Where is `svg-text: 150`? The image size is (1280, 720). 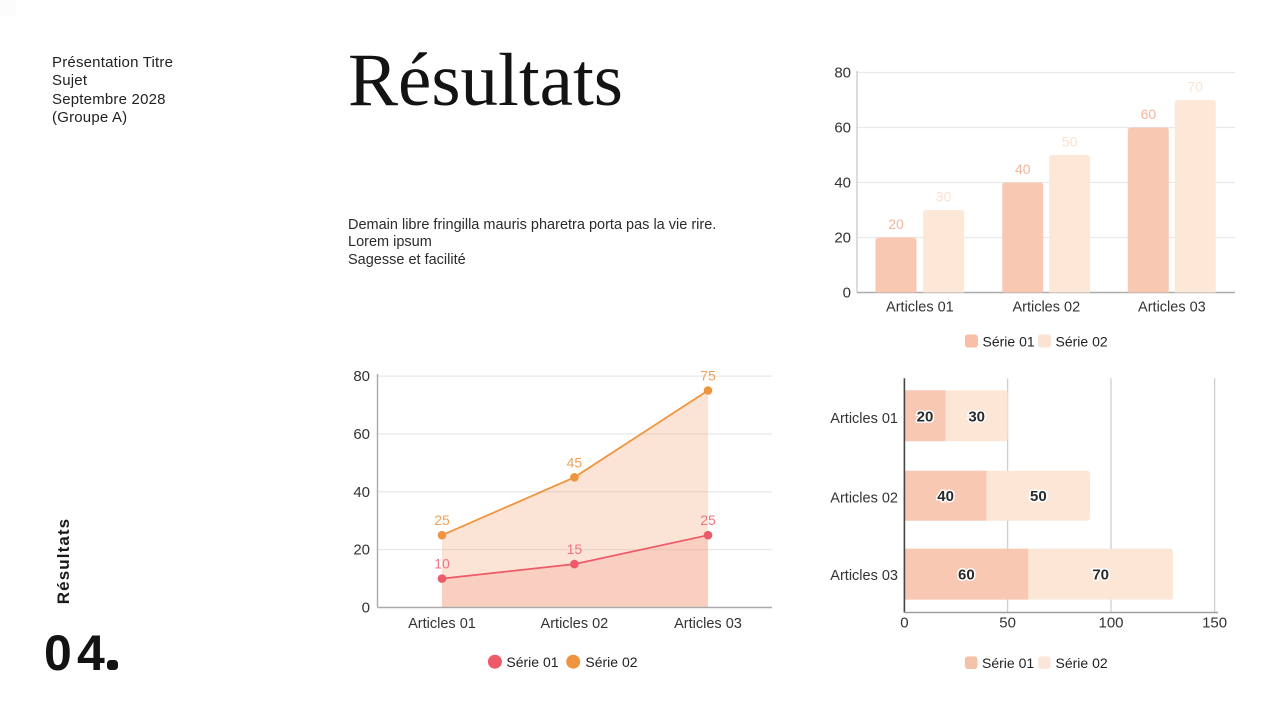
svg-text: 150 is located at coordinates (1214, 623).